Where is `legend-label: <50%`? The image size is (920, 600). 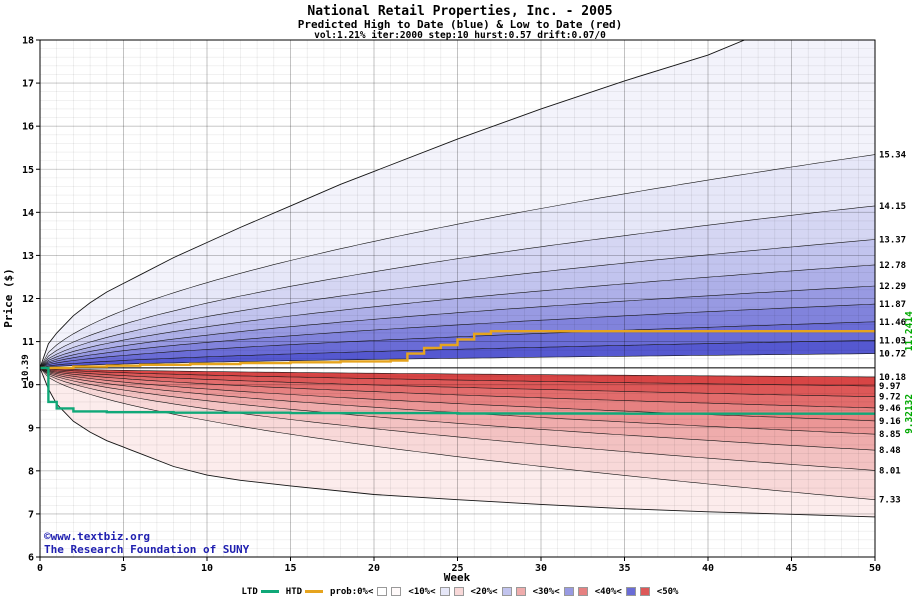
legend-label: <50% is located at coordinates (667, 591).